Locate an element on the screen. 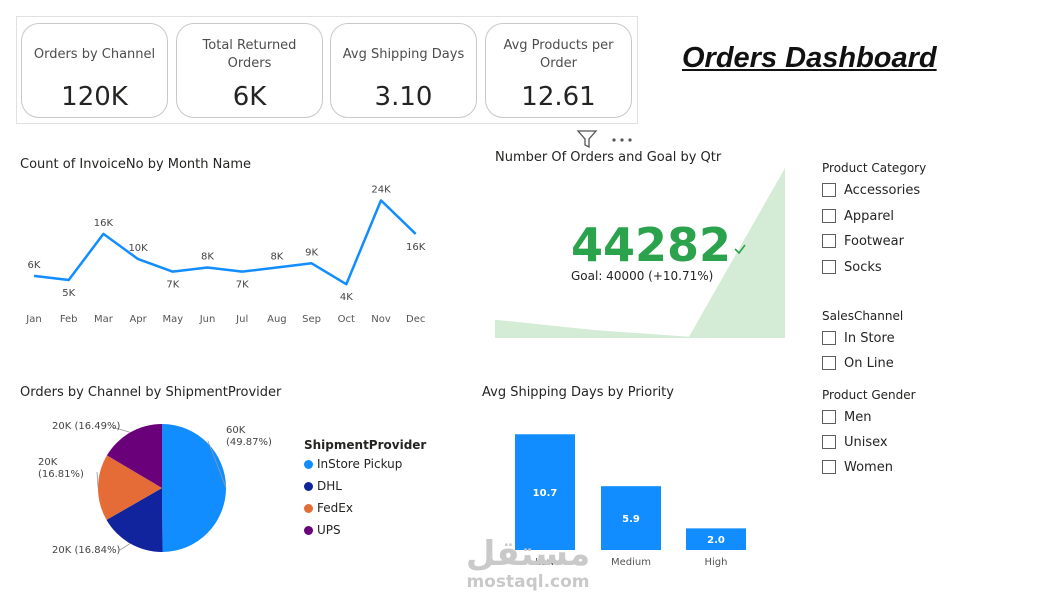  slicer-option-men: Men is located at coordinates (846, 417).